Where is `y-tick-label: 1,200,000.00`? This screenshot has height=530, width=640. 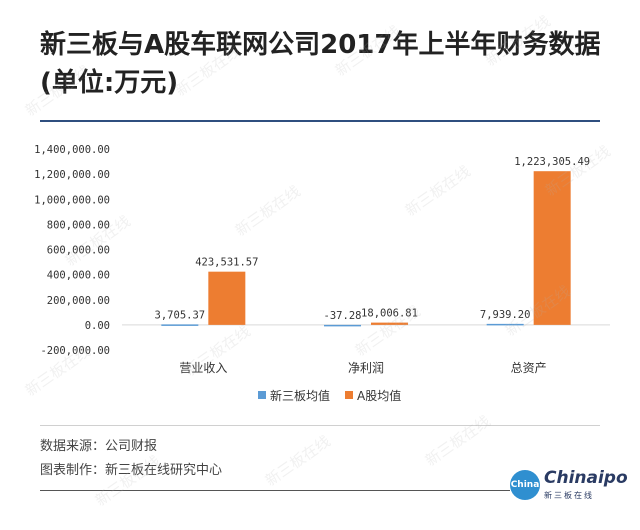
y-tick-label: 1,200,000.00 is located at coordinates (72, 175).